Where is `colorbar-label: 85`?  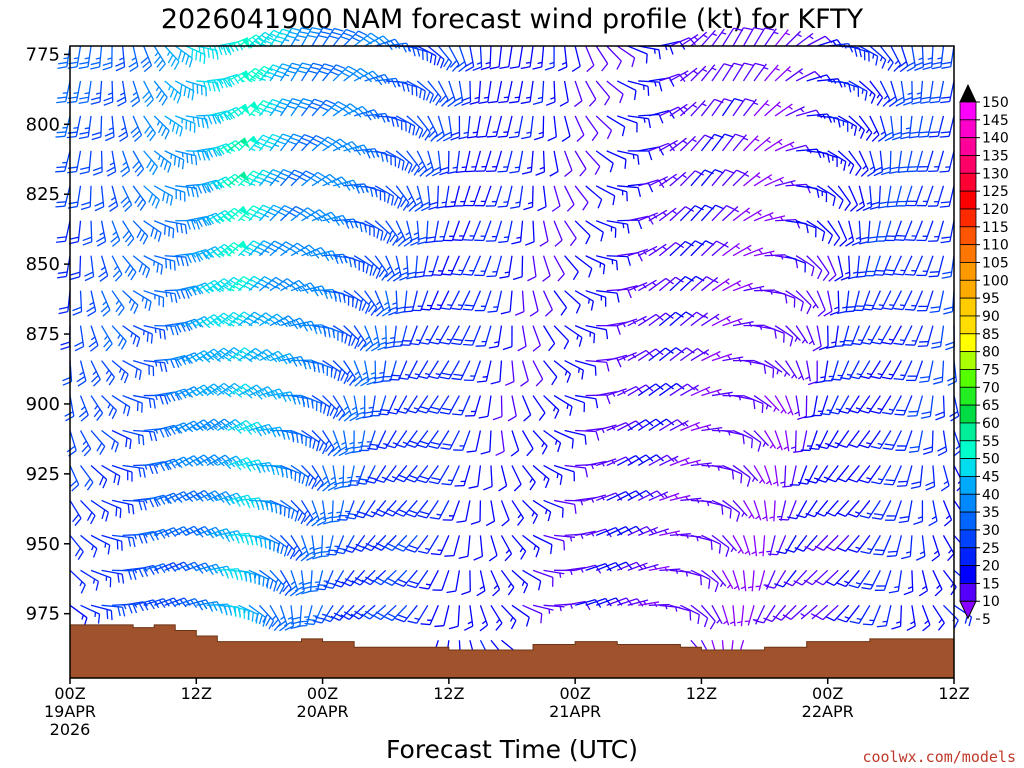 colorbar-label: 85 is located at coordinates (991, 335).